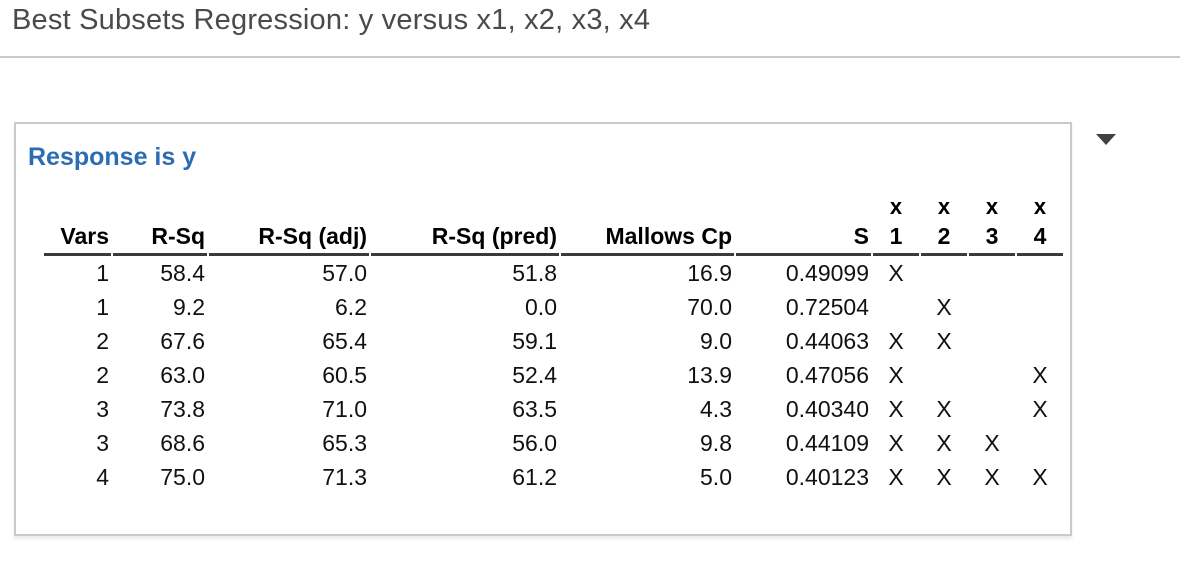 This screenshot has width=1180, height=572. I want to click on title-divider, so click(590, 57).